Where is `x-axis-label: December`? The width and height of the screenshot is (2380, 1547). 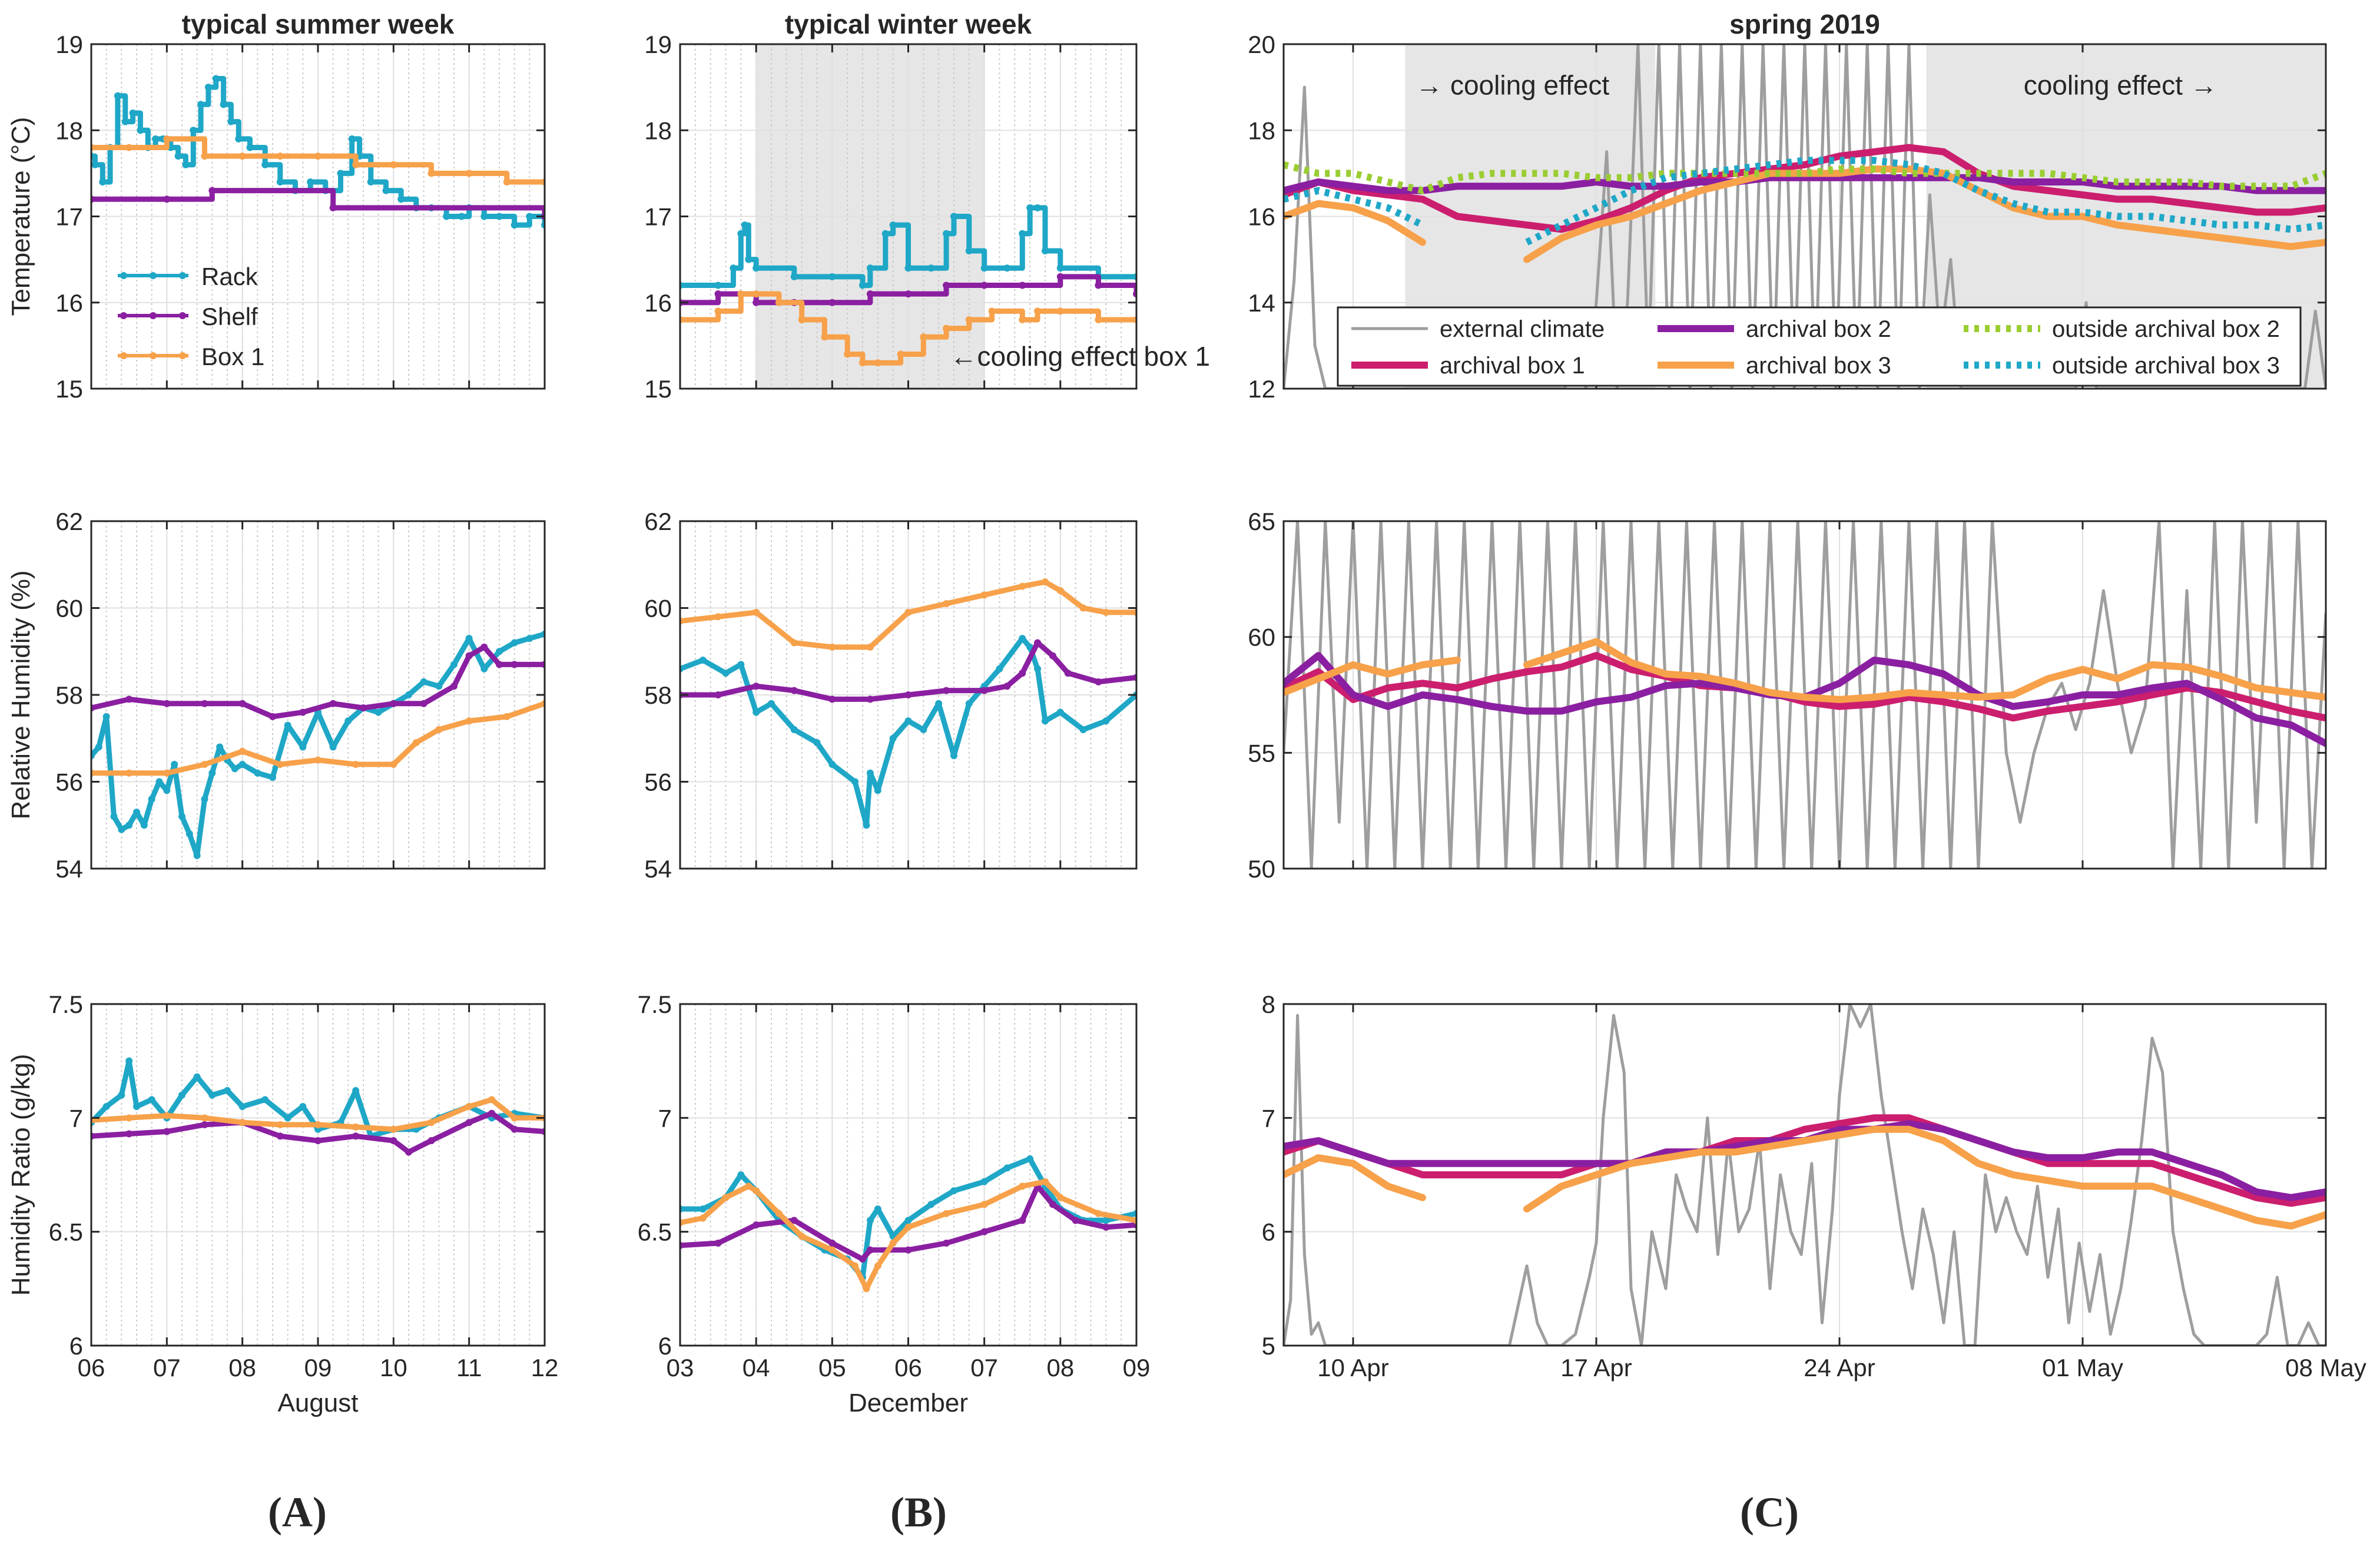
x-axis-label: December is located at coordinates (908, 1403).